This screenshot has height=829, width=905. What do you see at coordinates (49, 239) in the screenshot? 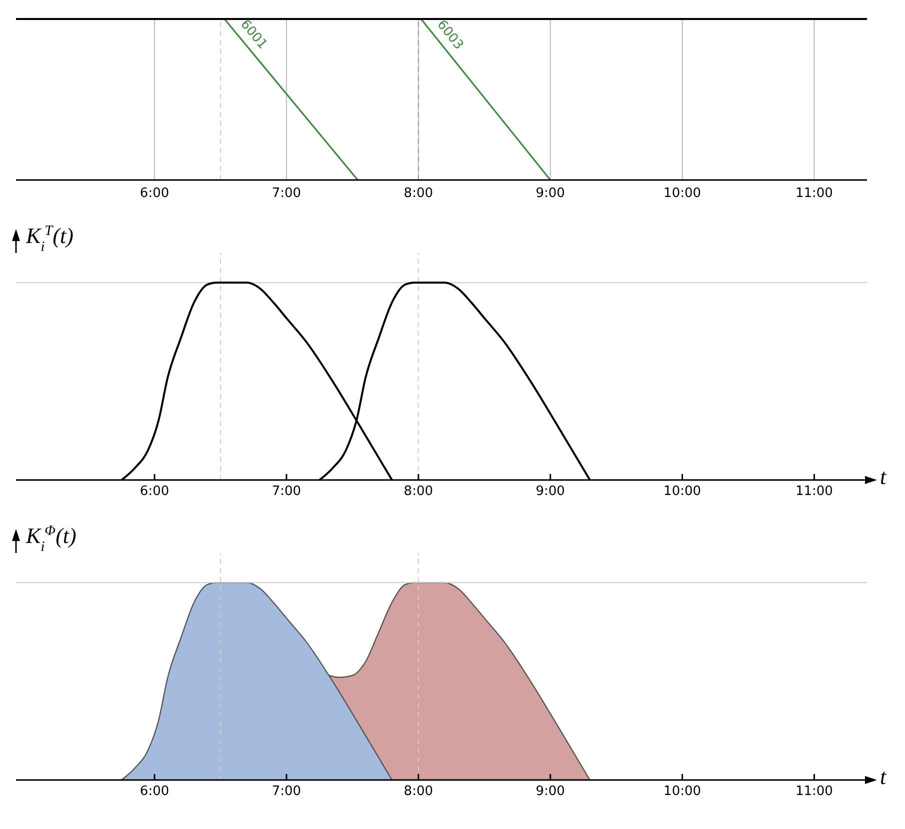
I see `y-axis-title: K$_{i}$$^{T}$(t)` at bounding box center [49, 239].